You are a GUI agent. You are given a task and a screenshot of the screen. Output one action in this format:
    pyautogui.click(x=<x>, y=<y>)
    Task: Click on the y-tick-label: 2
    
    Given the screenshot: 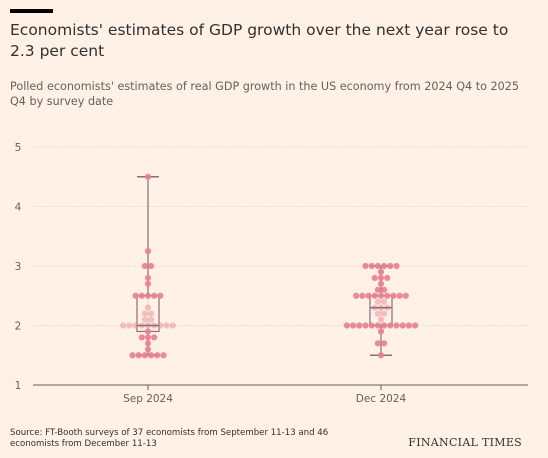 What is the action you would take?
    pyautogui.click(x=18, y=327)
    